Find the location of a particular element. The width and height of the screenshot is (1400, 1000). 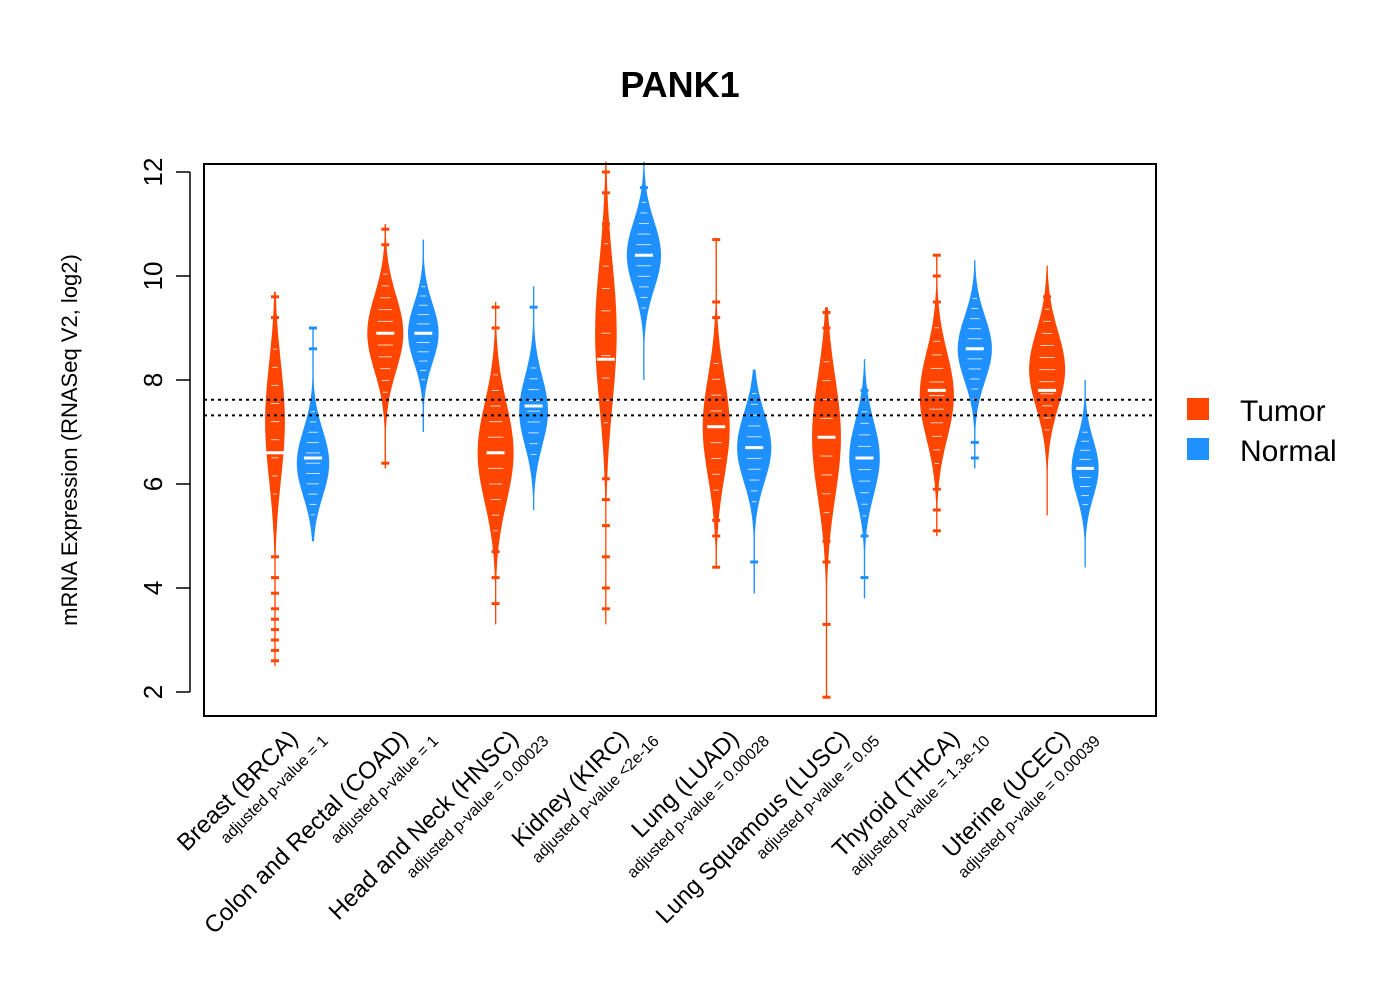

legend-swatch-tumor is located at coordinates (1198, 409).